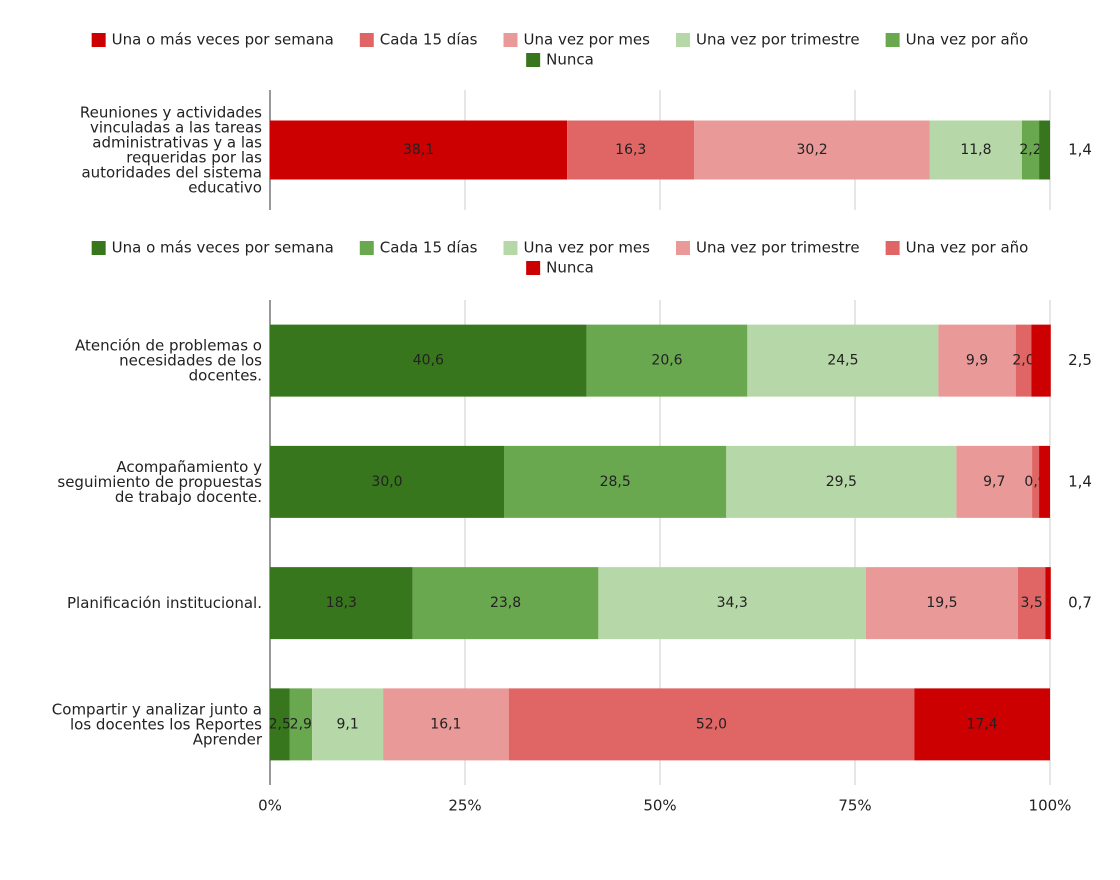  I want to click on value-label: 3,5, so click(1032, 603).